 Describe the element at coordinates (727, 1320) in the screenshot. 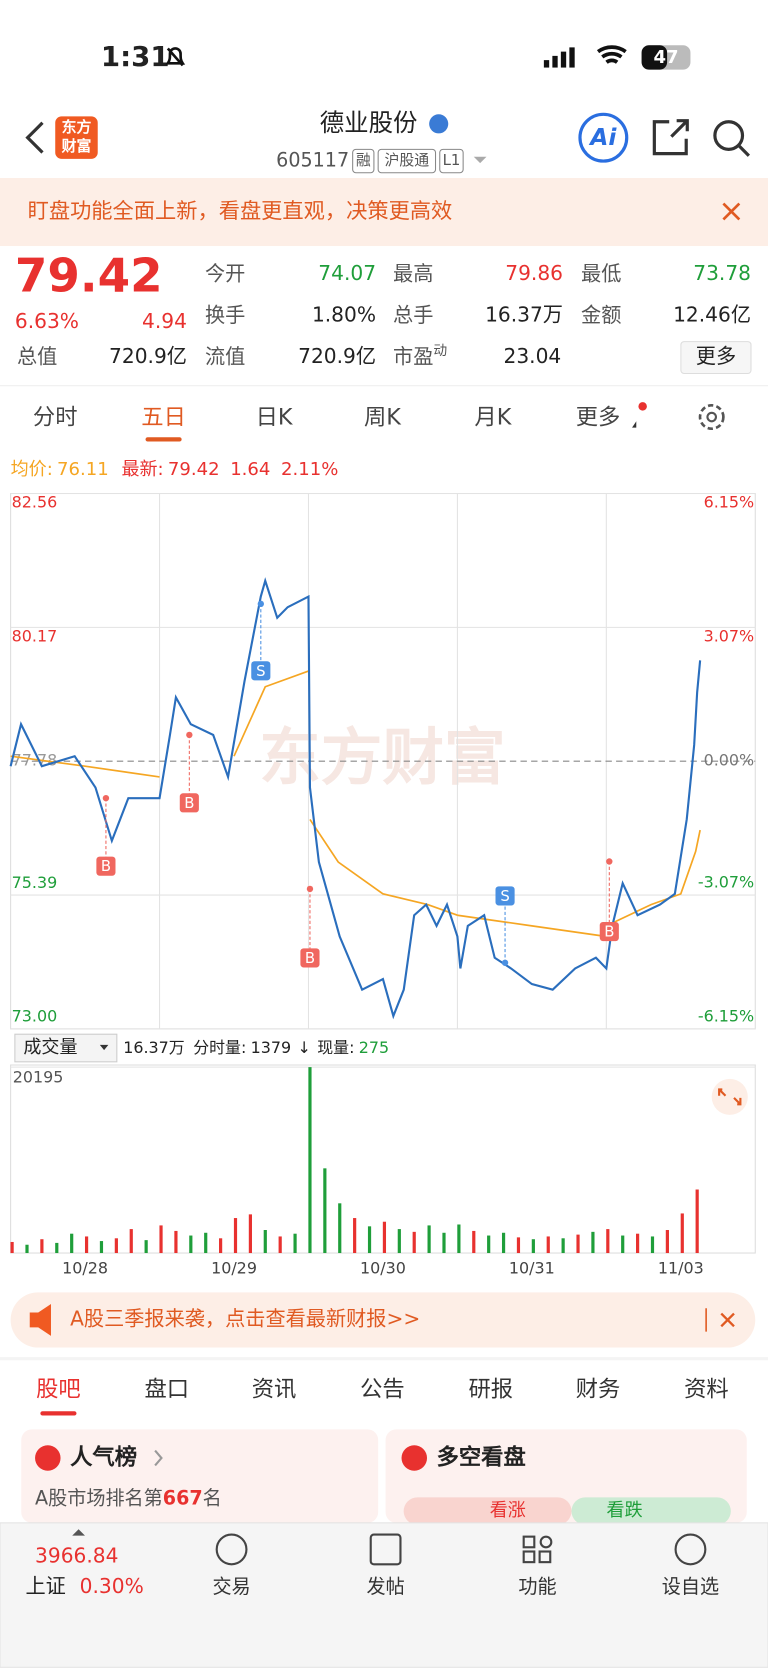

I see `notice-close` at that location.